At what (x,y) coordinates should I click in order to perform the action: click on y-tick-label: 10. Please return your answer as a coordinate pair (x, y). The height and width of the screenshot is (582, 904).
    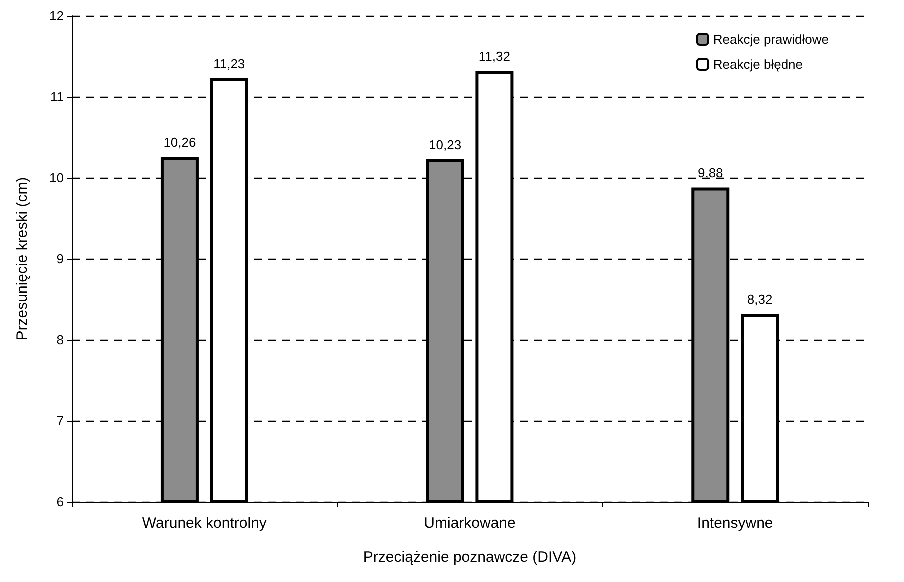
    Looking at the image, I should click on (57, 178).